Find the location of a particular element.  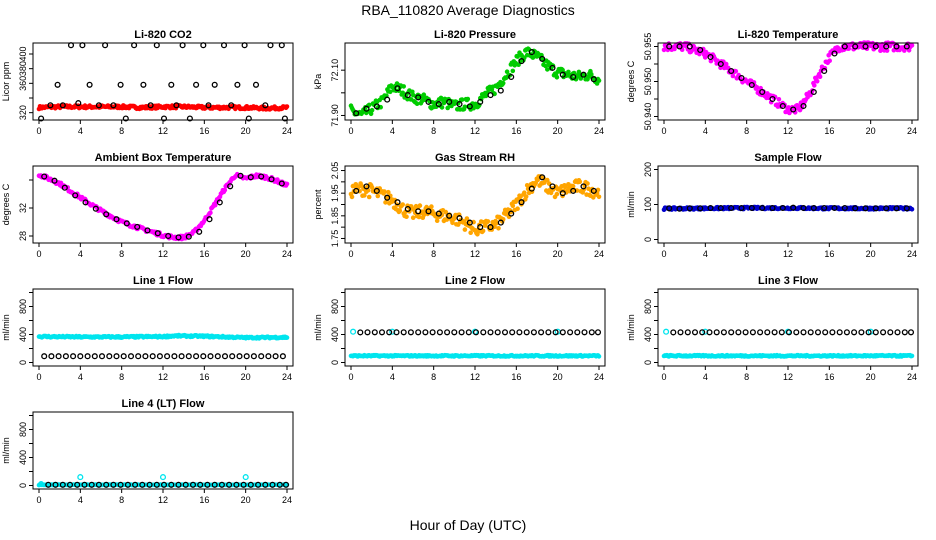

panel-title: Line 3 Flow is located at coordinates (788, 281).